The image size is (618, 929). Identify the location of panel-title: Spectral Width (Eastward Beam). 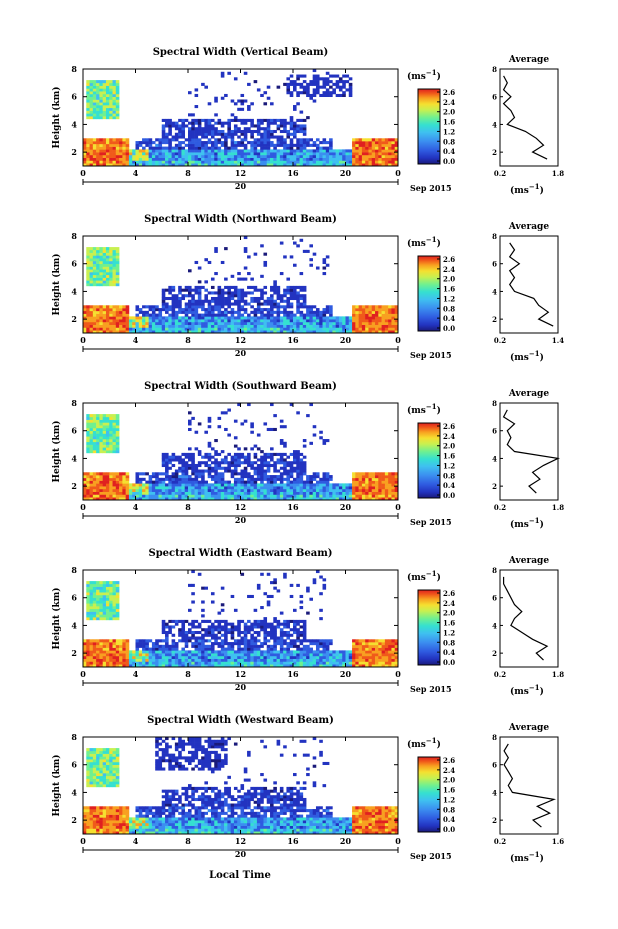
(240, 553).